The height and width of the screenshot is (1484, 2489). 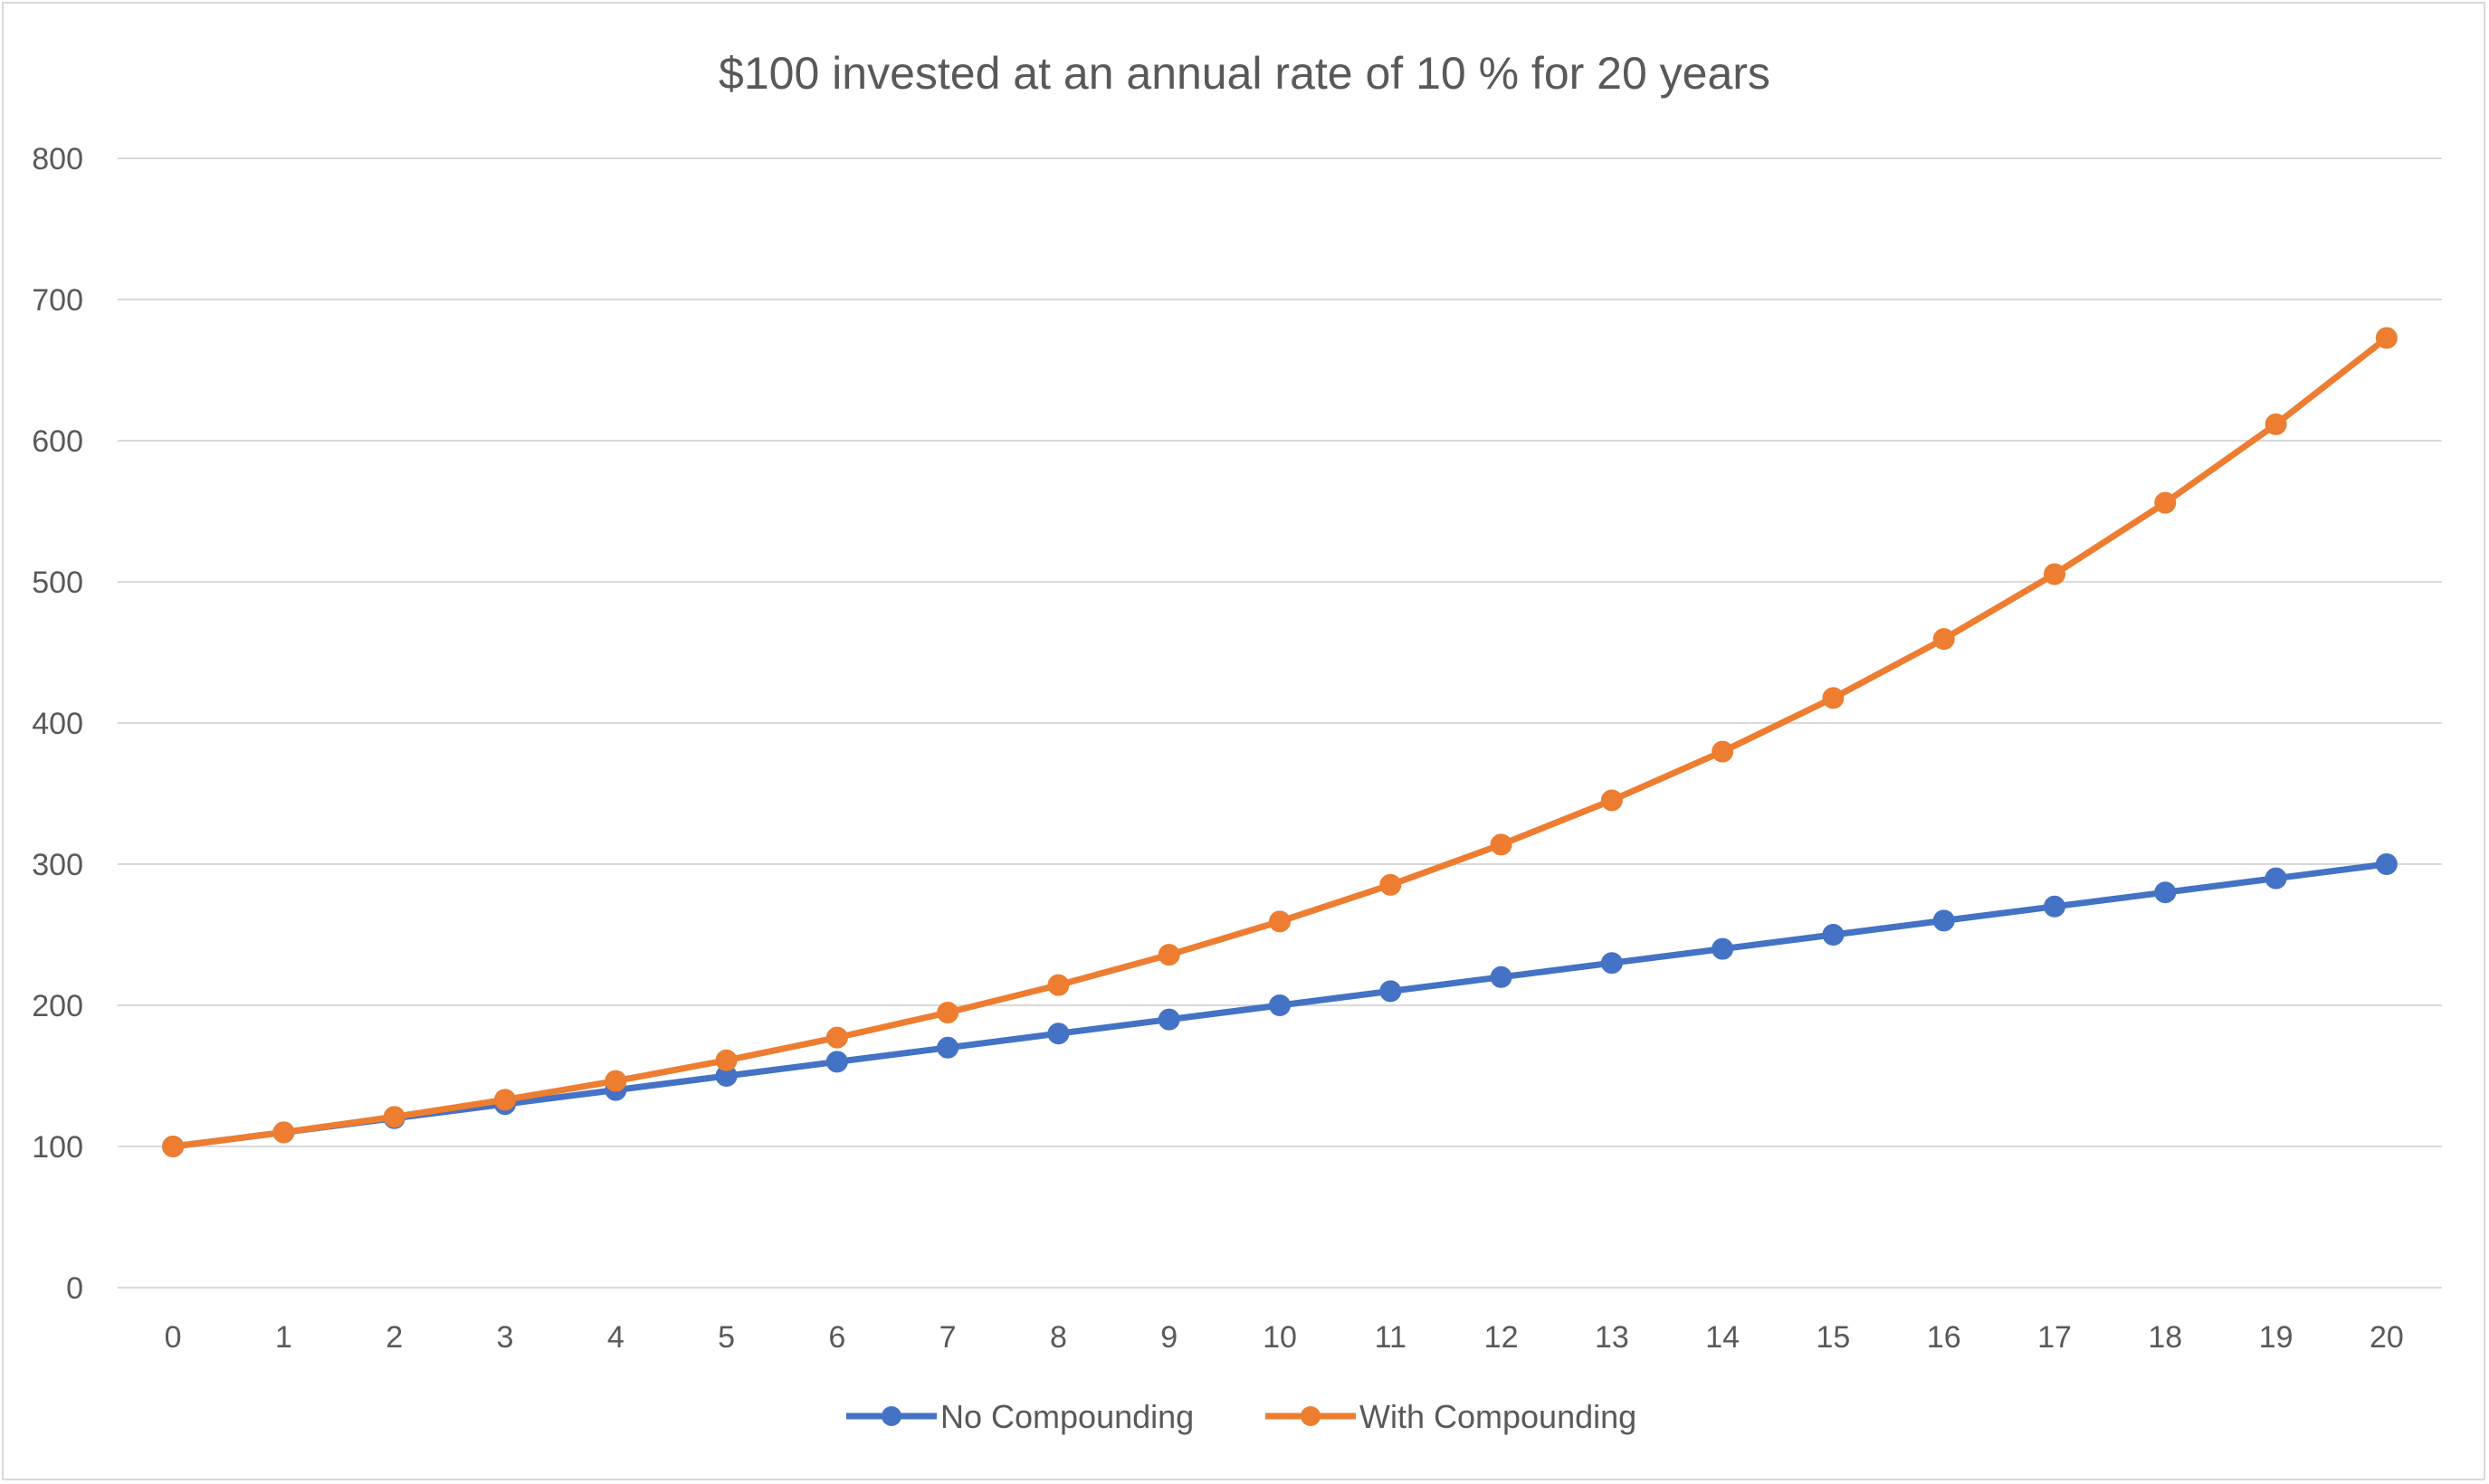 I want to click on x-tick-label: 0, so click(x=173, y=1337).